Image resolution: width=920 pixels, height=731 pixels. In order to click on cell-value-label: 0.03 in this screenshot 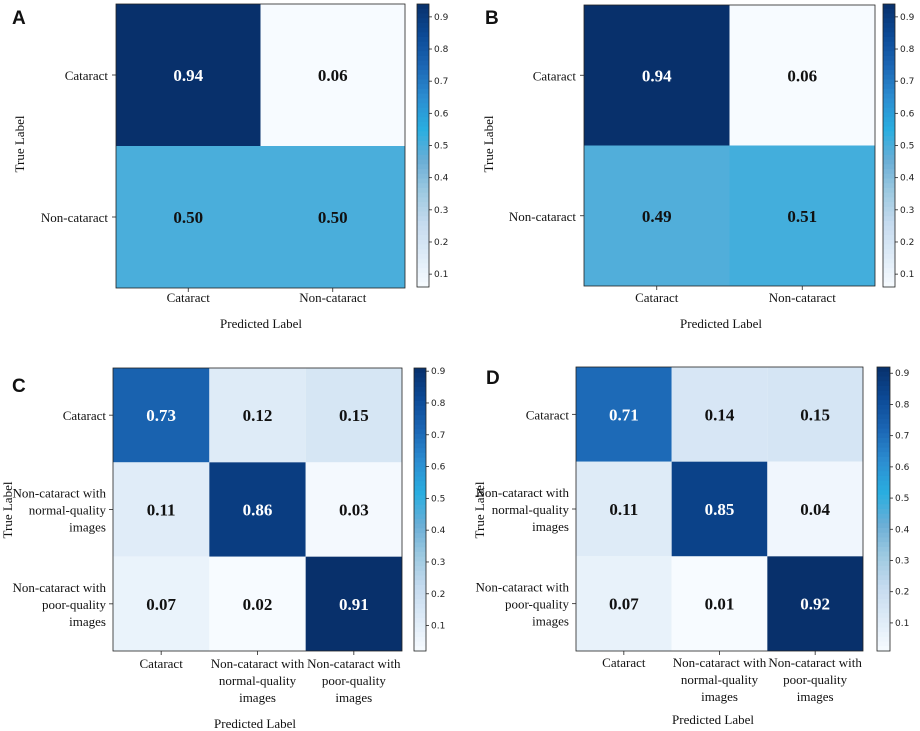, I will do `click(354, 510)`.